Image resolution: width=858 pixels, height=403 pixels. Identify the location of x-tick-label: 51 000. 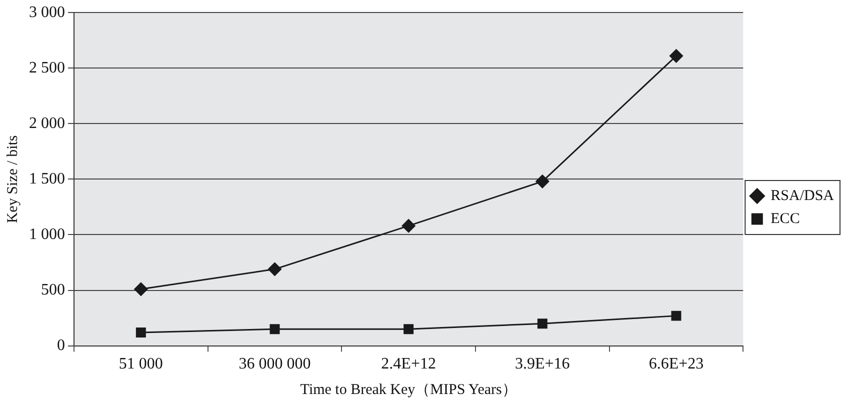
(140, 364).